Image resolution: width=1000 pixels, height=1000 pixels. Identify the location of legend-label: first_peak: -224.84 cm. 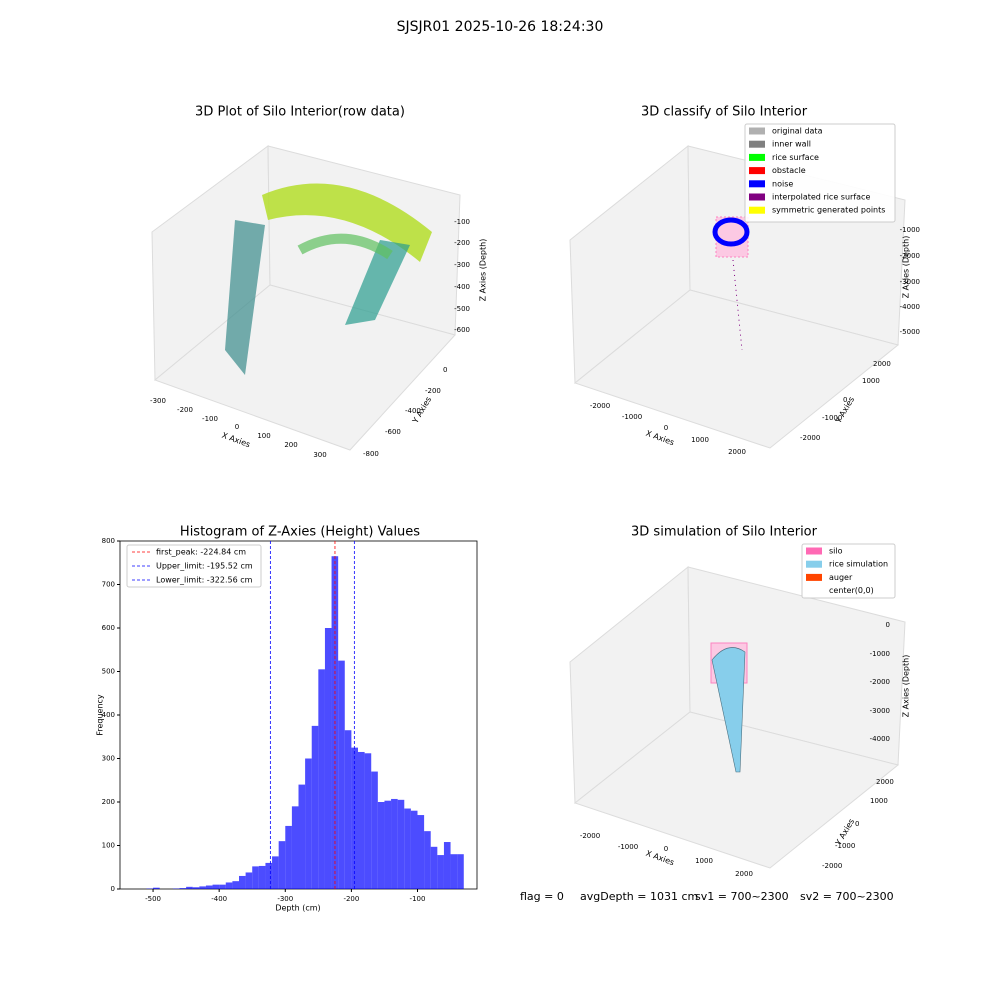
(201, 552).